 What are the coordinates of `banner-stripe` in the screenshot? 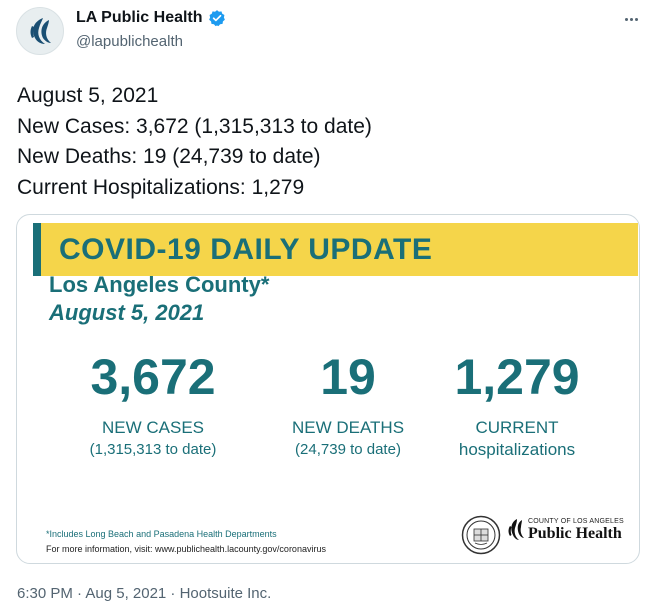 It's located at (37, 249).